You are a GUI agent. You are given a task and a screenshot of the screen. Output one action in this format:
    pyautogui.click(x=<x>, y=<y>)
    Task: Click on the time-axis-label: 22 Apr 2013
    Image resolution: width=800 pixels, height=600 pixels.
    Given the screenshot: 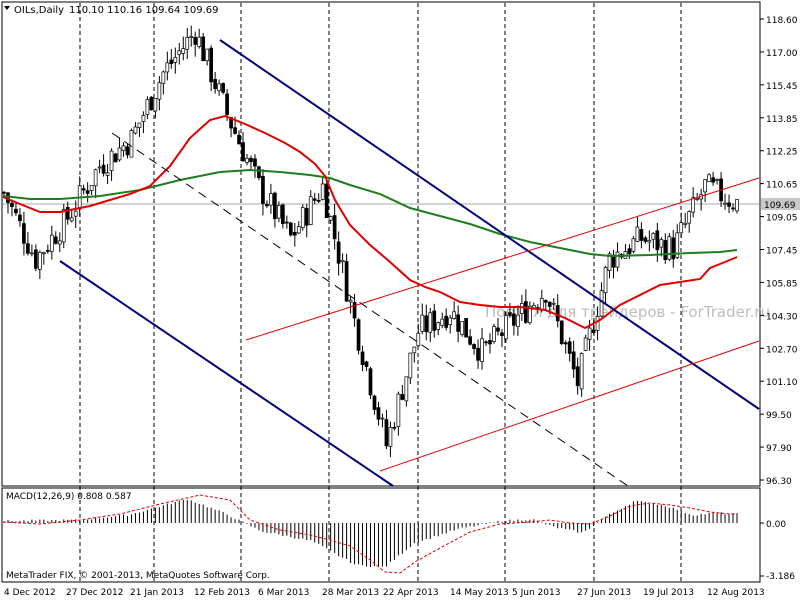 What is the action you would take?
    pyautogui.click(x=411, y=593)
    